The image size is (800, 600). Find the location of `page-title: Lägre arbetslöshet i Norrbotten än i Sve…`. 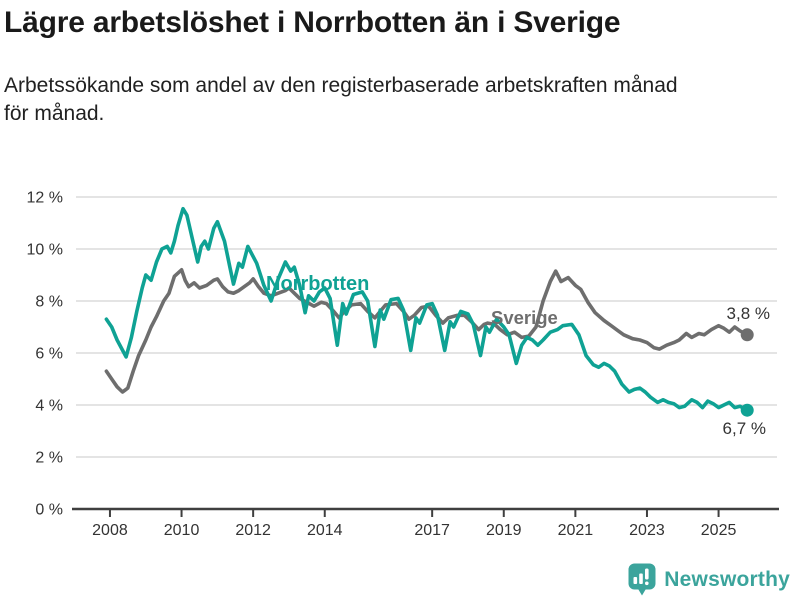

page-title: Lägre arbetslöshet i Norrbotten än i Sve… is located at coordinates (312, 22).